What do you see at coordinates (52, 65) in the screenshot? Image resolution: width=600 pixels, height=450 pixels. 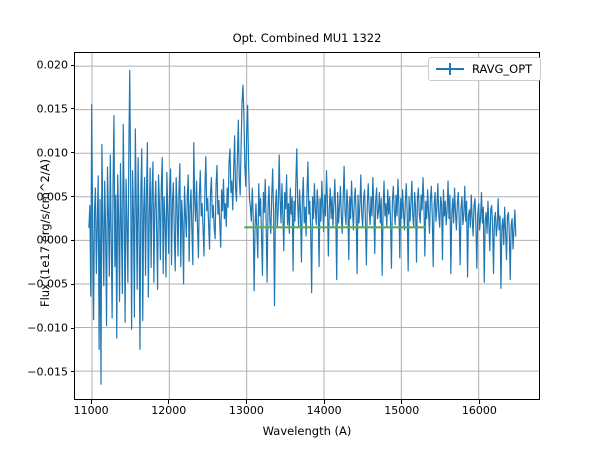 I see `y-tick-label: 0.020` at bounding box center [52, 65].